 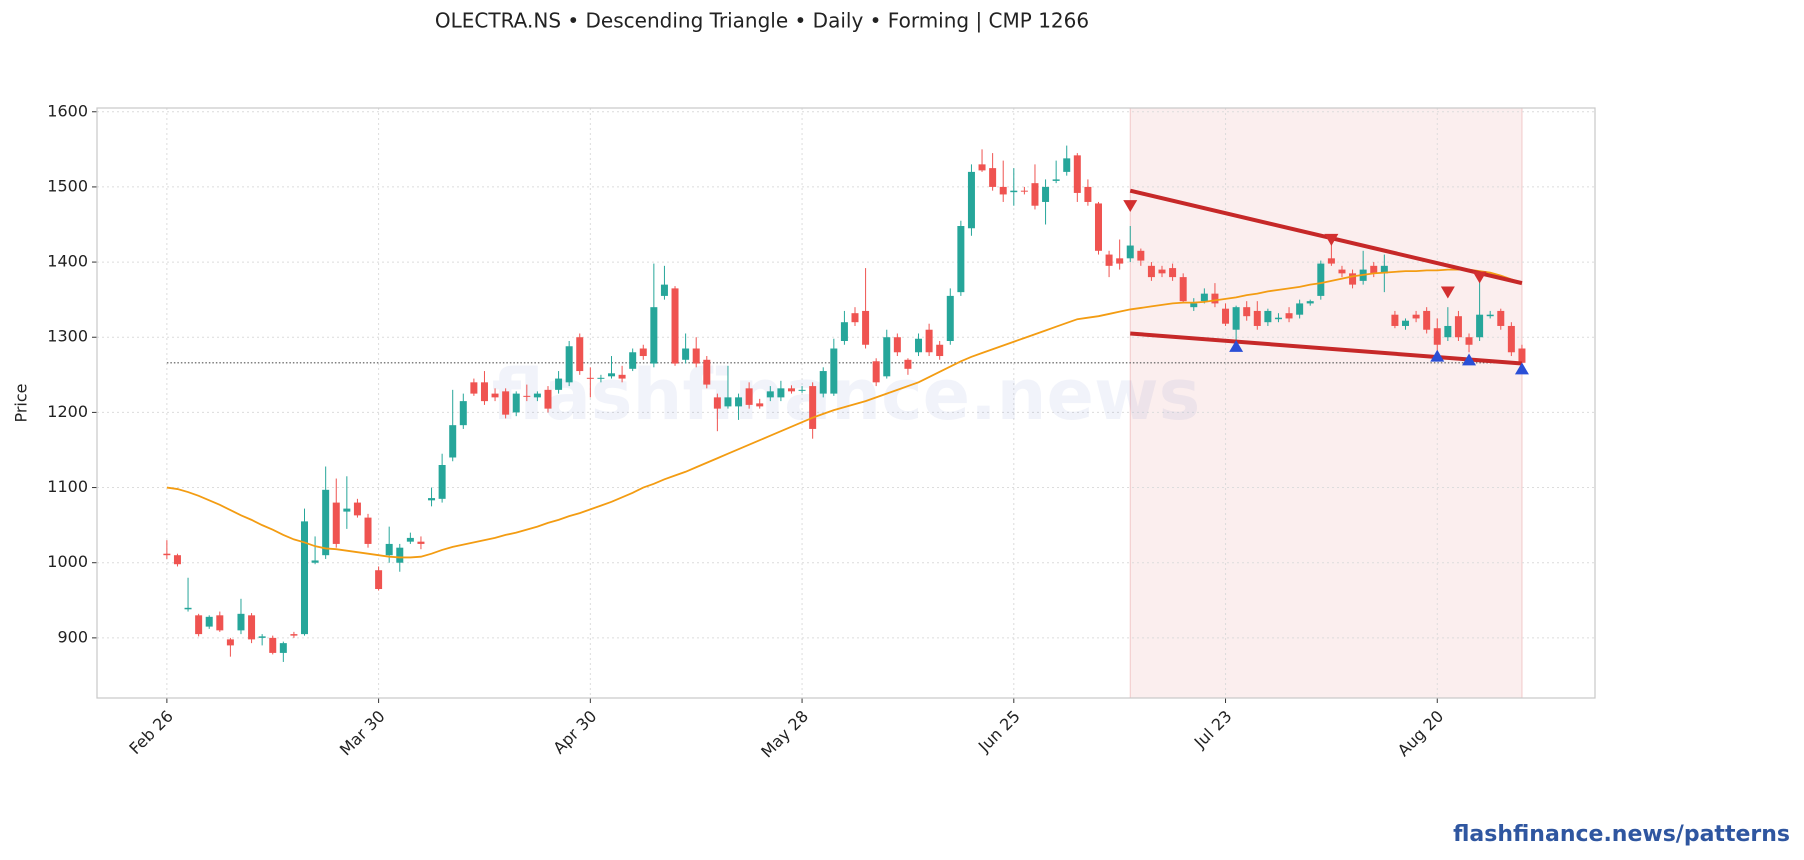 I want to click on trendline, so click(x=1326, y=237).